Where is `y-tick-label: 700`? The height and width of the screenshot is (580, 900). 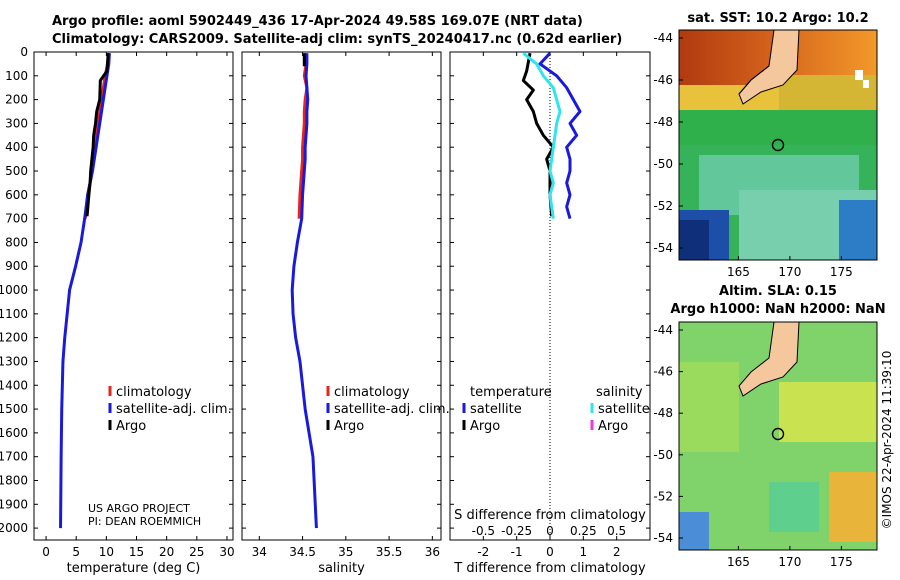
y-tick-label: 700 is located at coordinates (16, 219).